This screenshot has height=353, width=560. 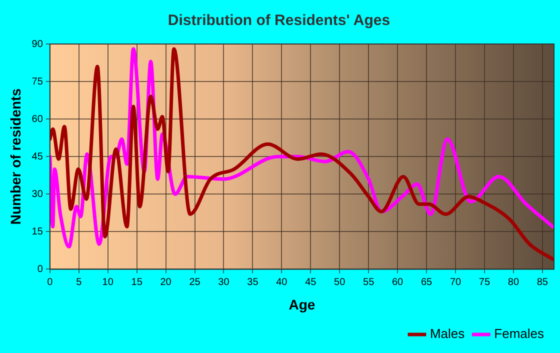 I want to click on x-tick-label: 60, so click(x=398, y=282).